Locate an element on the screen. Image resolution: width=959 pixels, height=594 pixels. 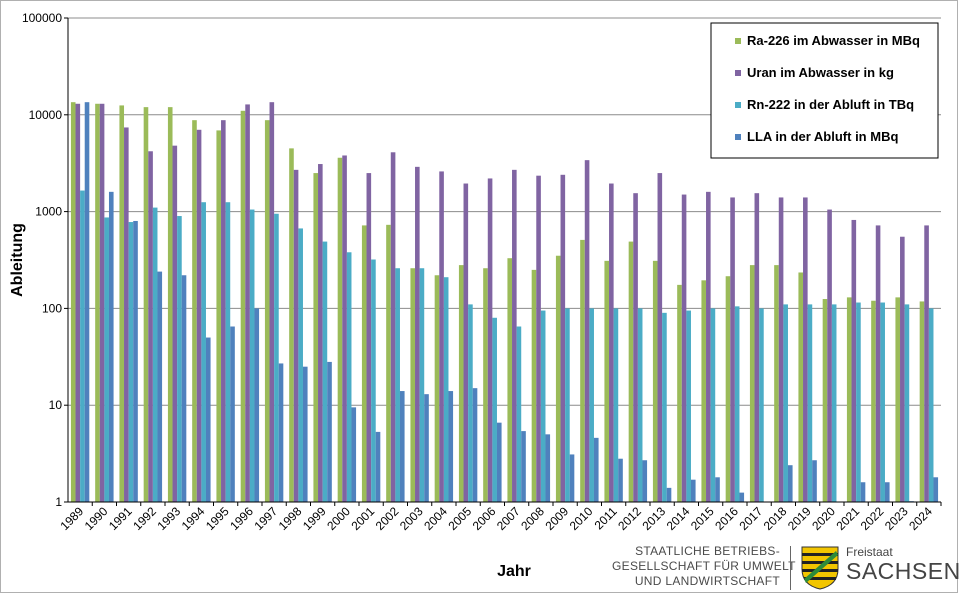
y-tick-label: 10000 is located at coordinates (46, 115).